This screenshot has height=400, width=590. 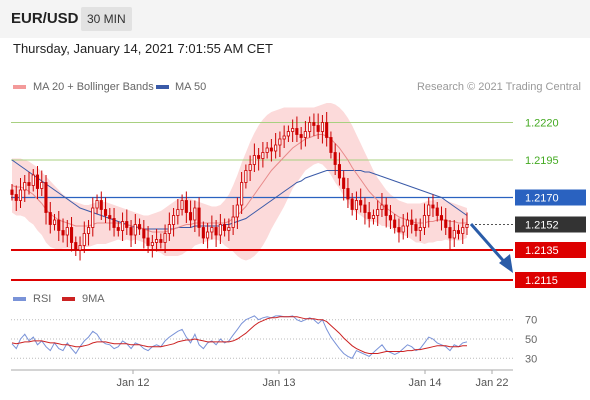 What do you see at coordinates (106, 19) in the screenshot?
I see `timeframe-badge: 30 MIN` at bounding box center [106, 19].